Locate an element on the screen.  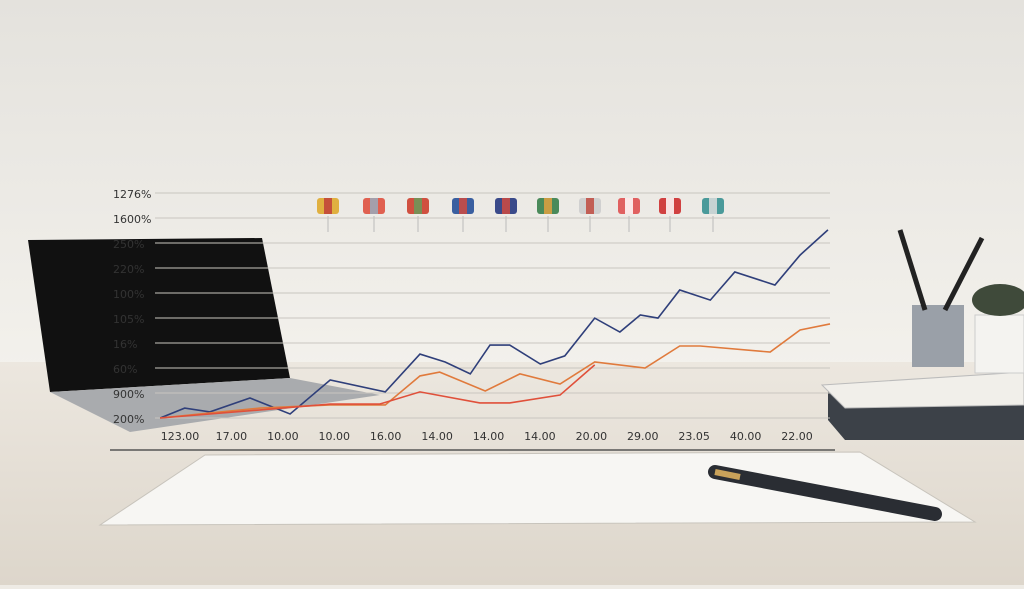
x-tick-label: 40.00 is located at coordinates (746, 436).